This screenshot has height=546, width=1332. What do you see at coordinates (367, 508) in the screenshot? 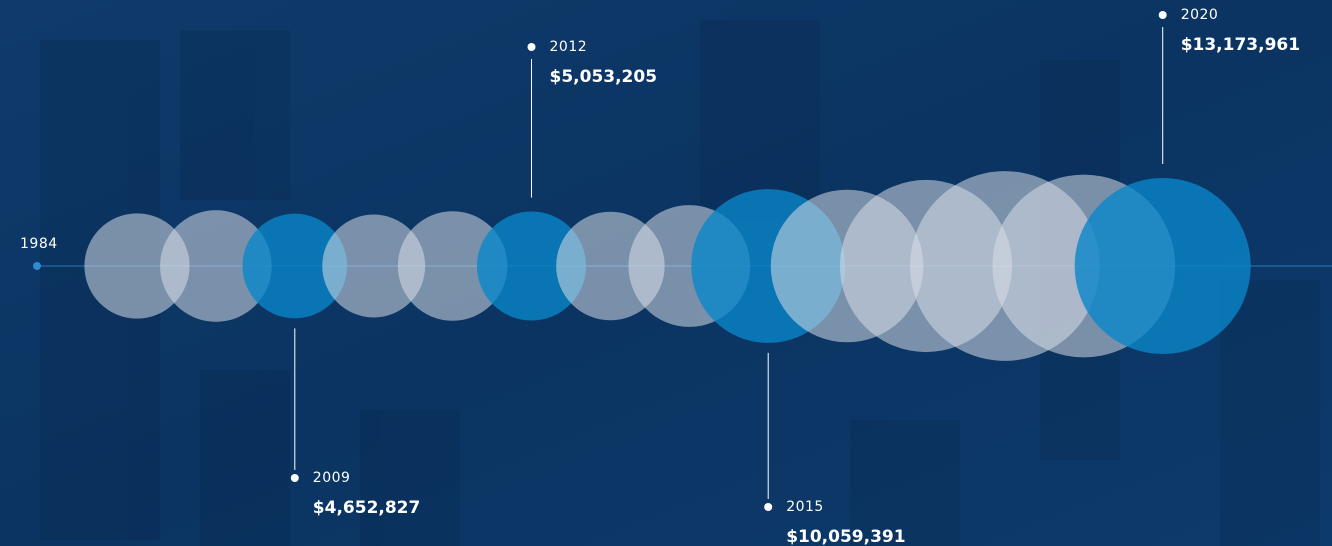
I see `value-label: $4,652,827` at bounding box center [367, 508].